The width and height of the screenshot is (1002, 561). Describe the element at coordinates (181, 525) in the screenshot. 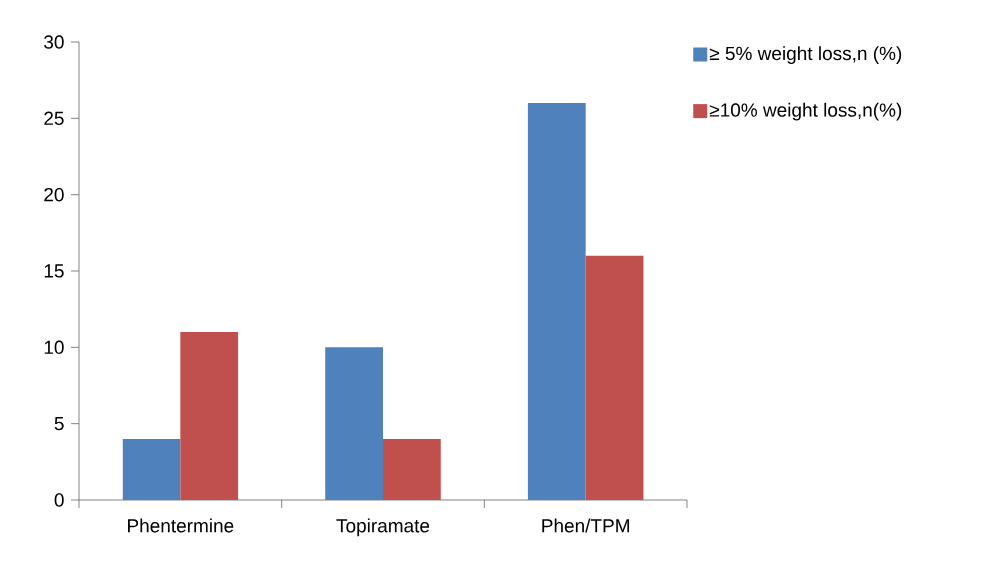

I see `x-tick-label: Phentermine` at that location.